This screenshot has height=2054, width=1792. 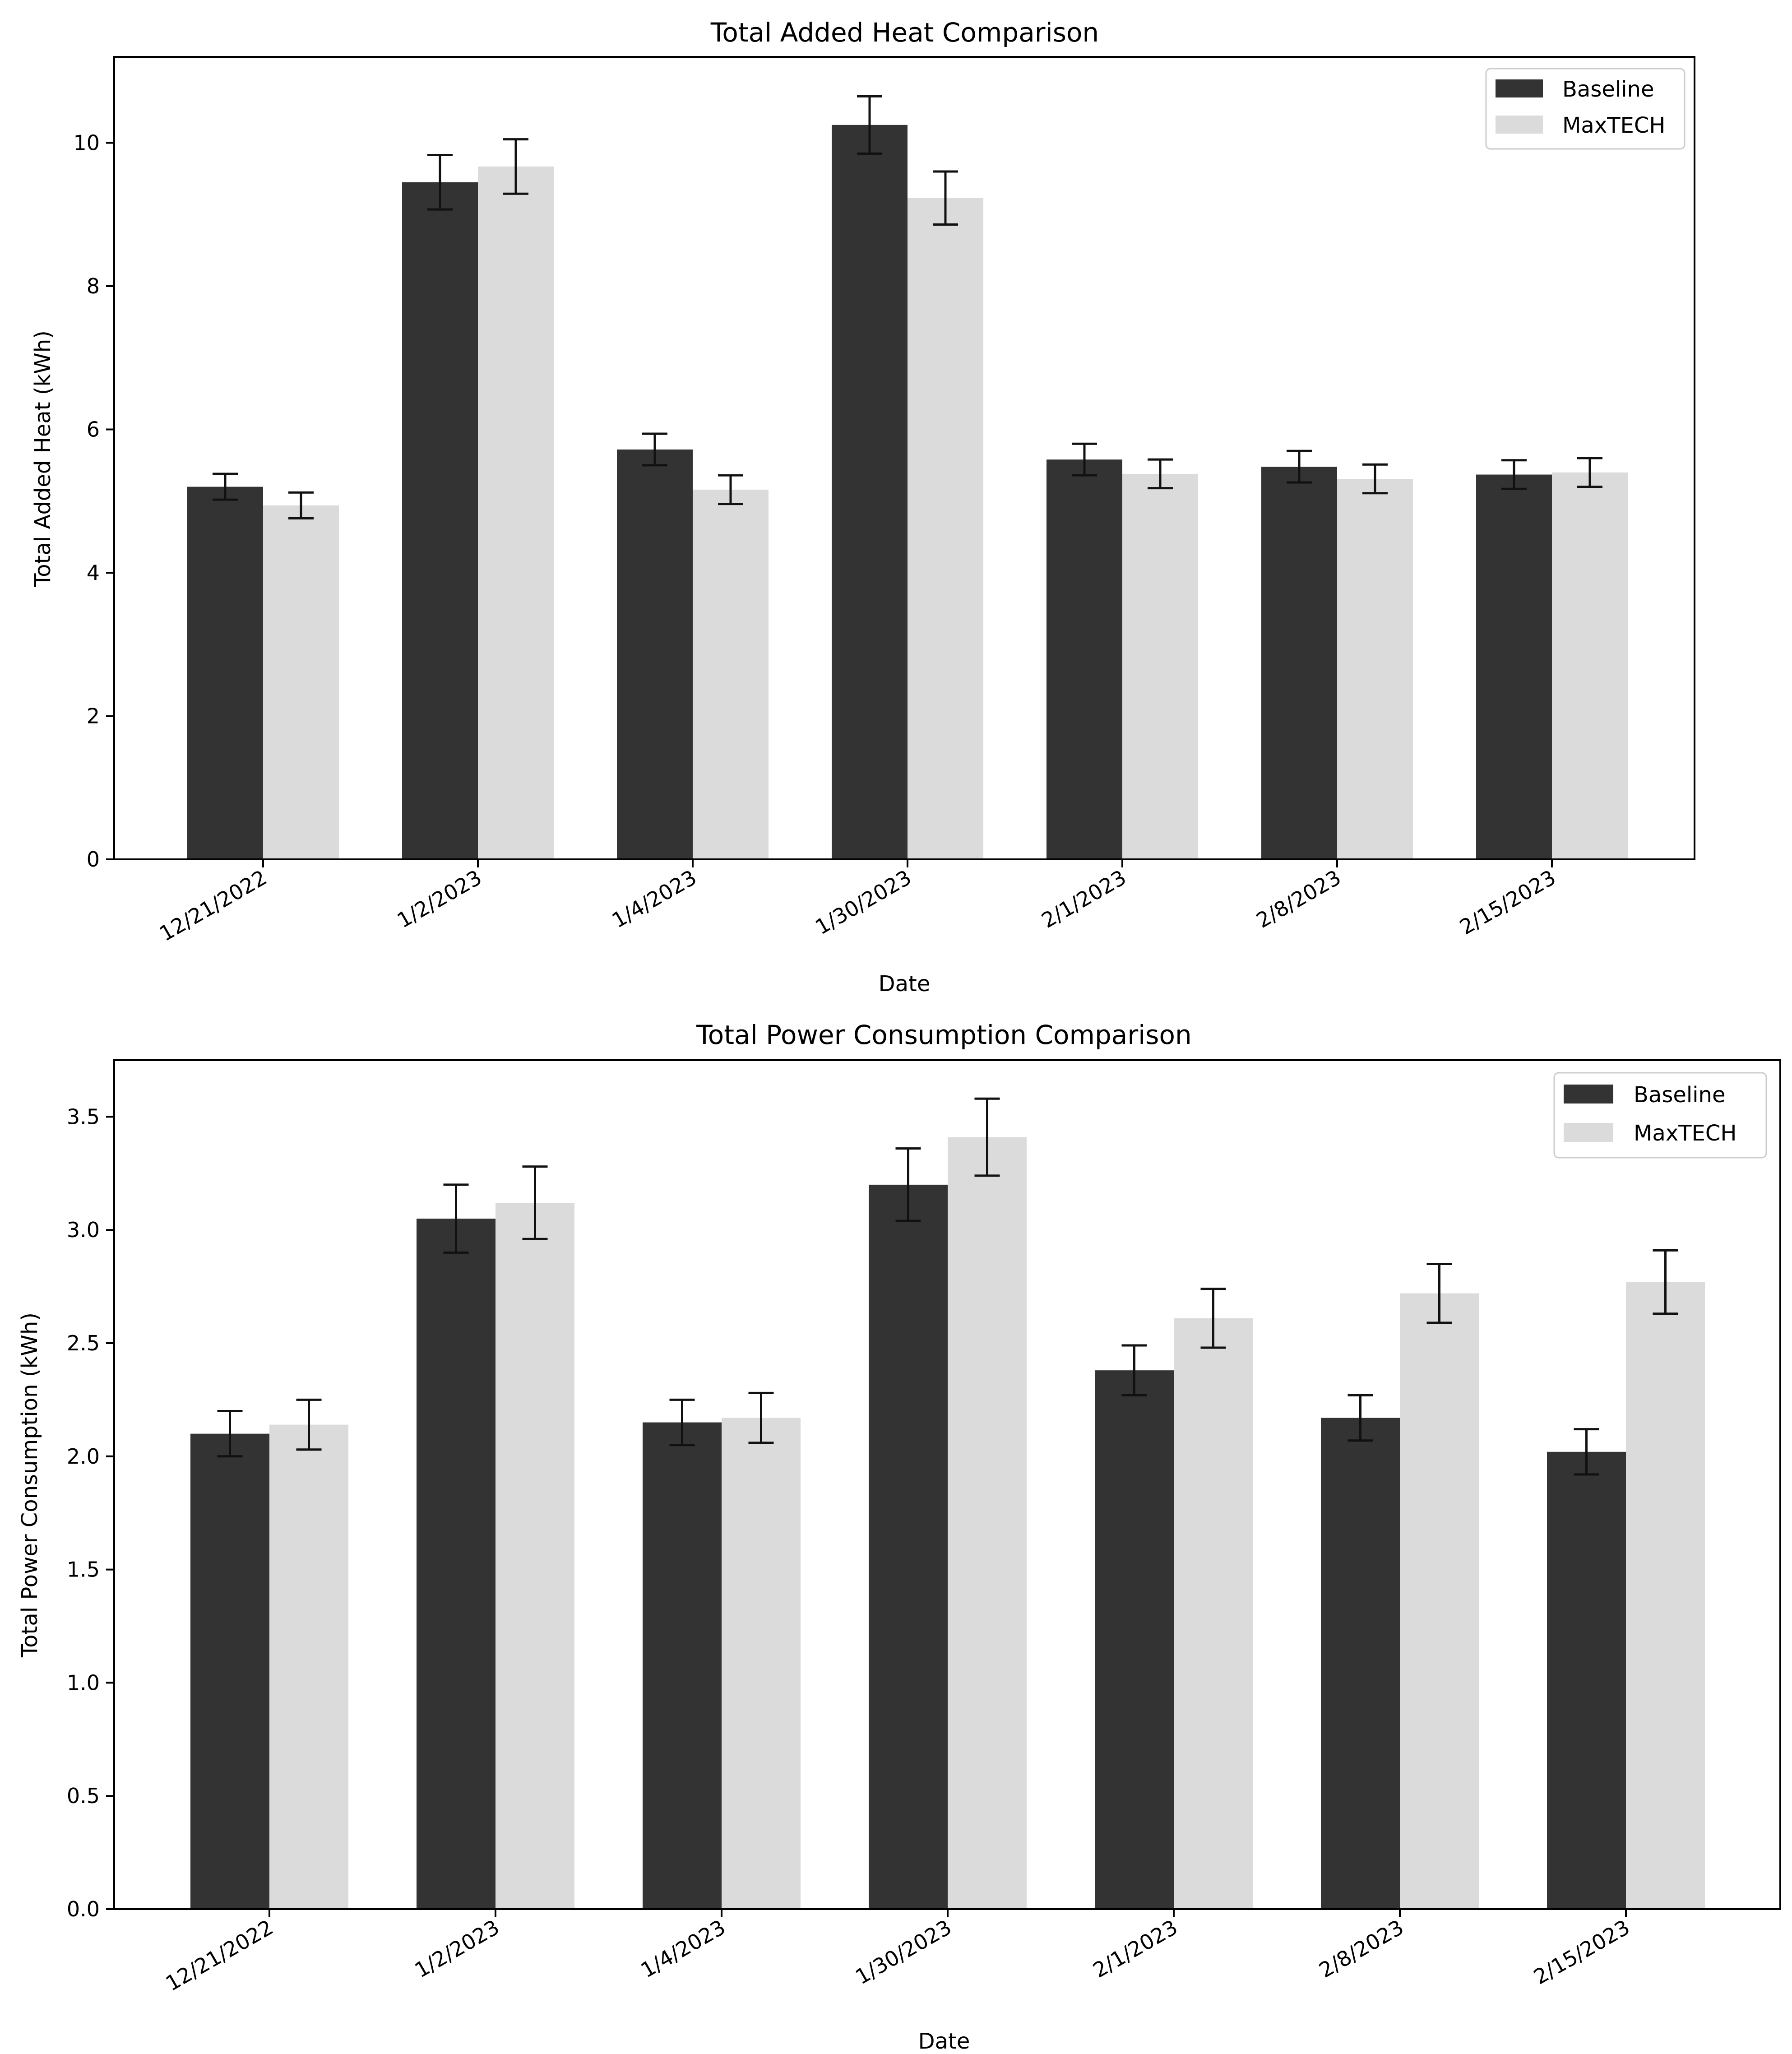 I want to click on power-legend-maxtech-label: MaxTECH, so click(x=1686, y=1133).